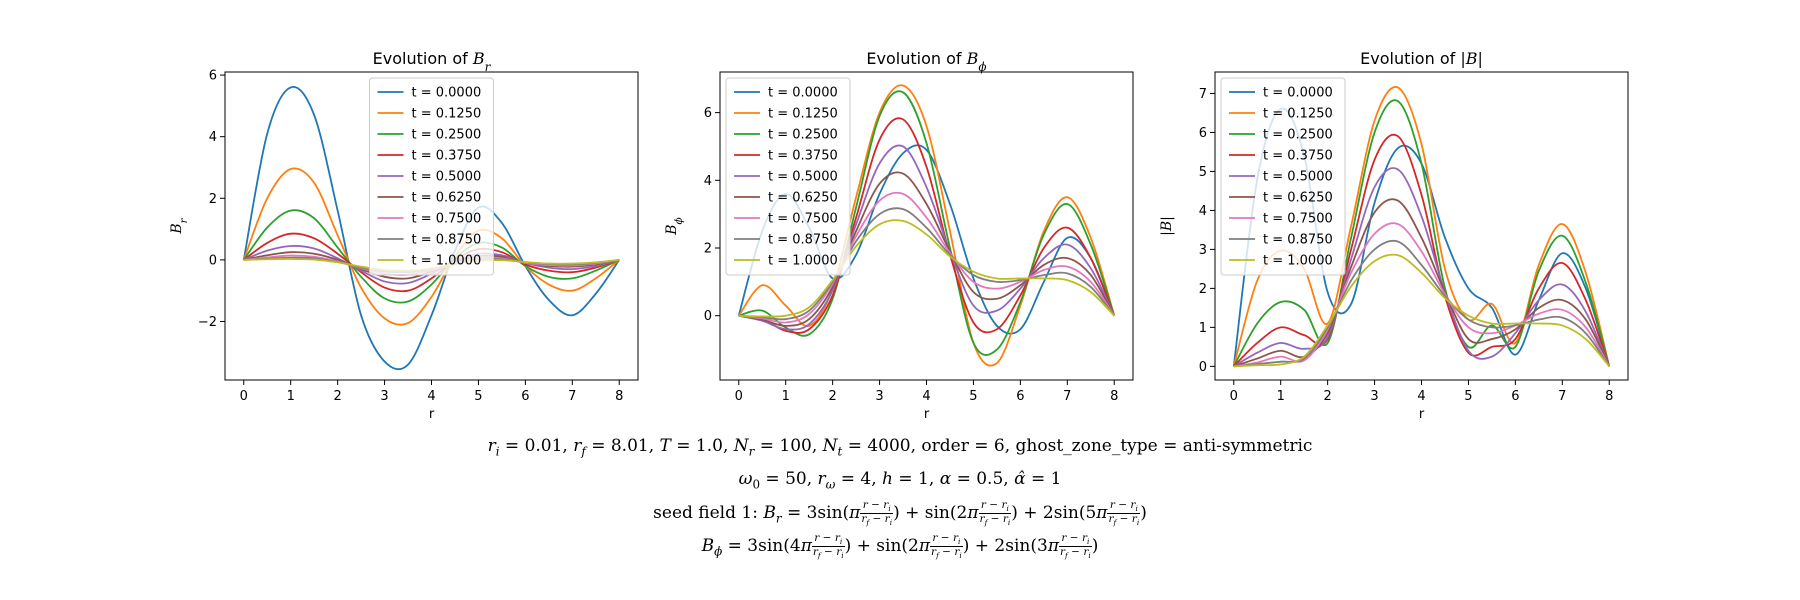  Describe the element at coordinates (1421, 58) in the screenshot. I see `chart-title: Evolution of |B|` at that location.